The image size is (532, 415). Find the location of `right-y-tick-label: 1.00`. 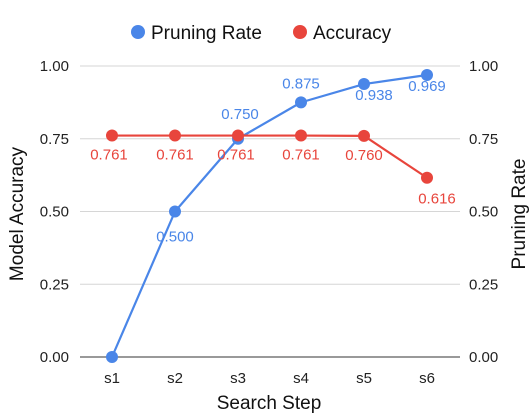

right-y-tick-label: 1.00 is located at coordinates (483, 66).